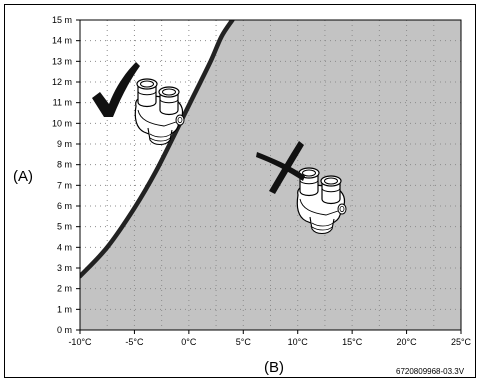 The image size is (480, 382). I want to click on cross-icon, so click(280, 167).